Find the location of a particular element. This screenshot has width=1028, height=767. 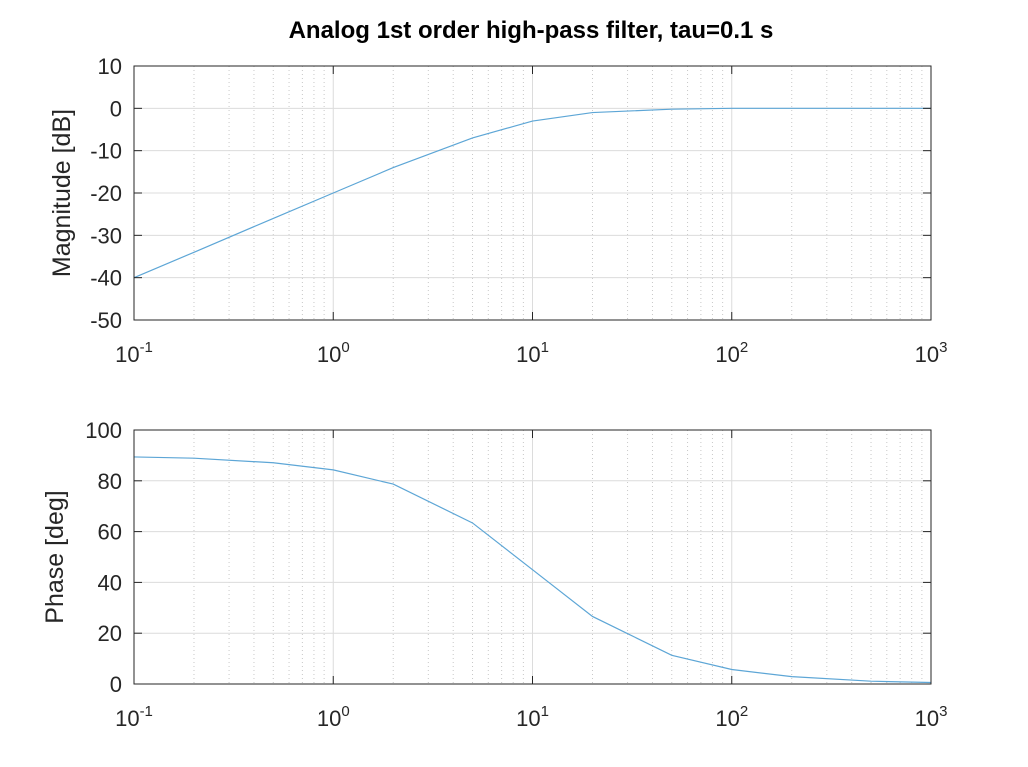

magnitude-x-tick-label: 10³ is located at coordinates (931, 353).